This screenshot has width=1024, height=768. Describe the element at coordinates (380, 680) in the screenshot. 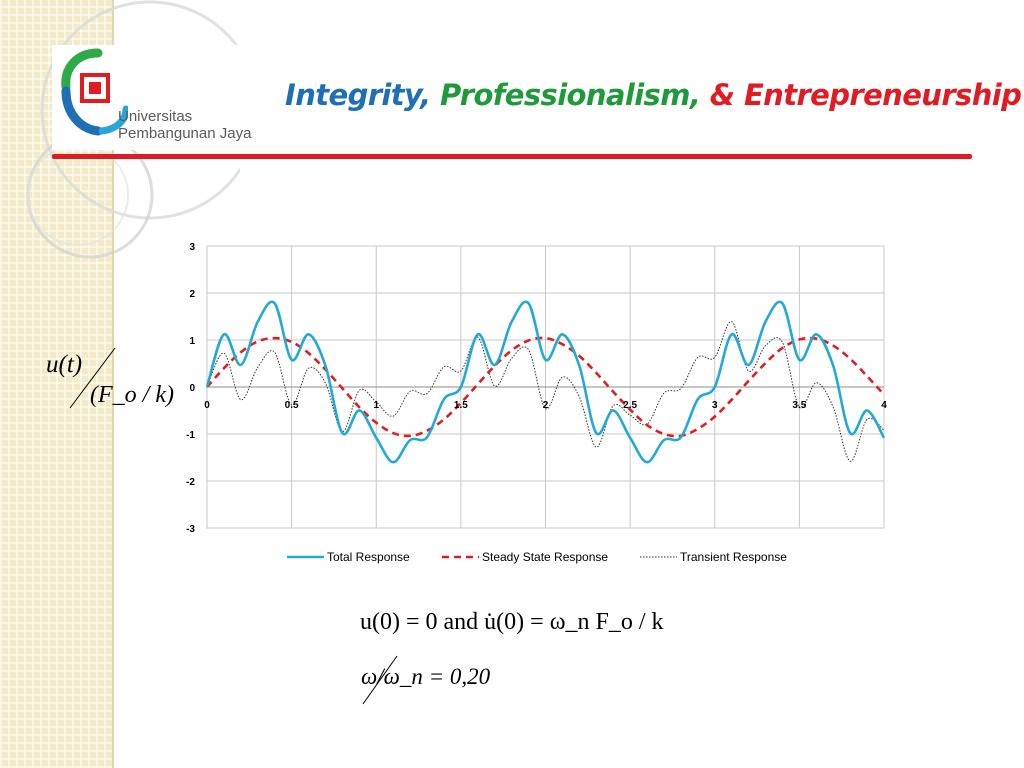

I see `ratio-fraction-slash` at that location.